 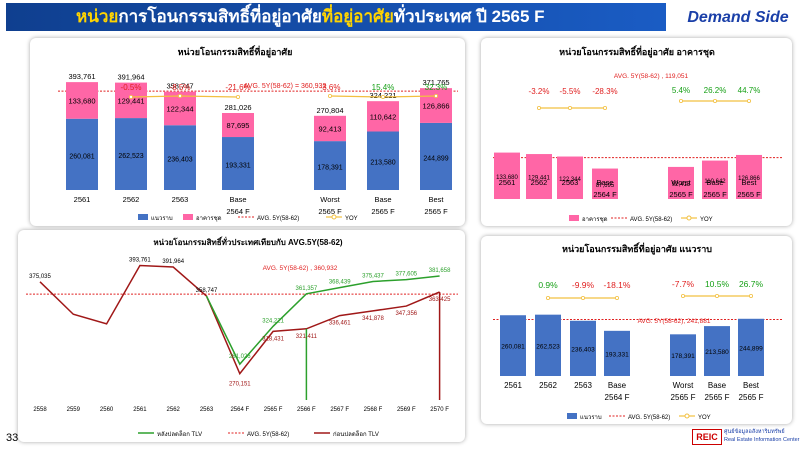 I want to click on data-label-condo: 87,695, so click(x=238, y=125).